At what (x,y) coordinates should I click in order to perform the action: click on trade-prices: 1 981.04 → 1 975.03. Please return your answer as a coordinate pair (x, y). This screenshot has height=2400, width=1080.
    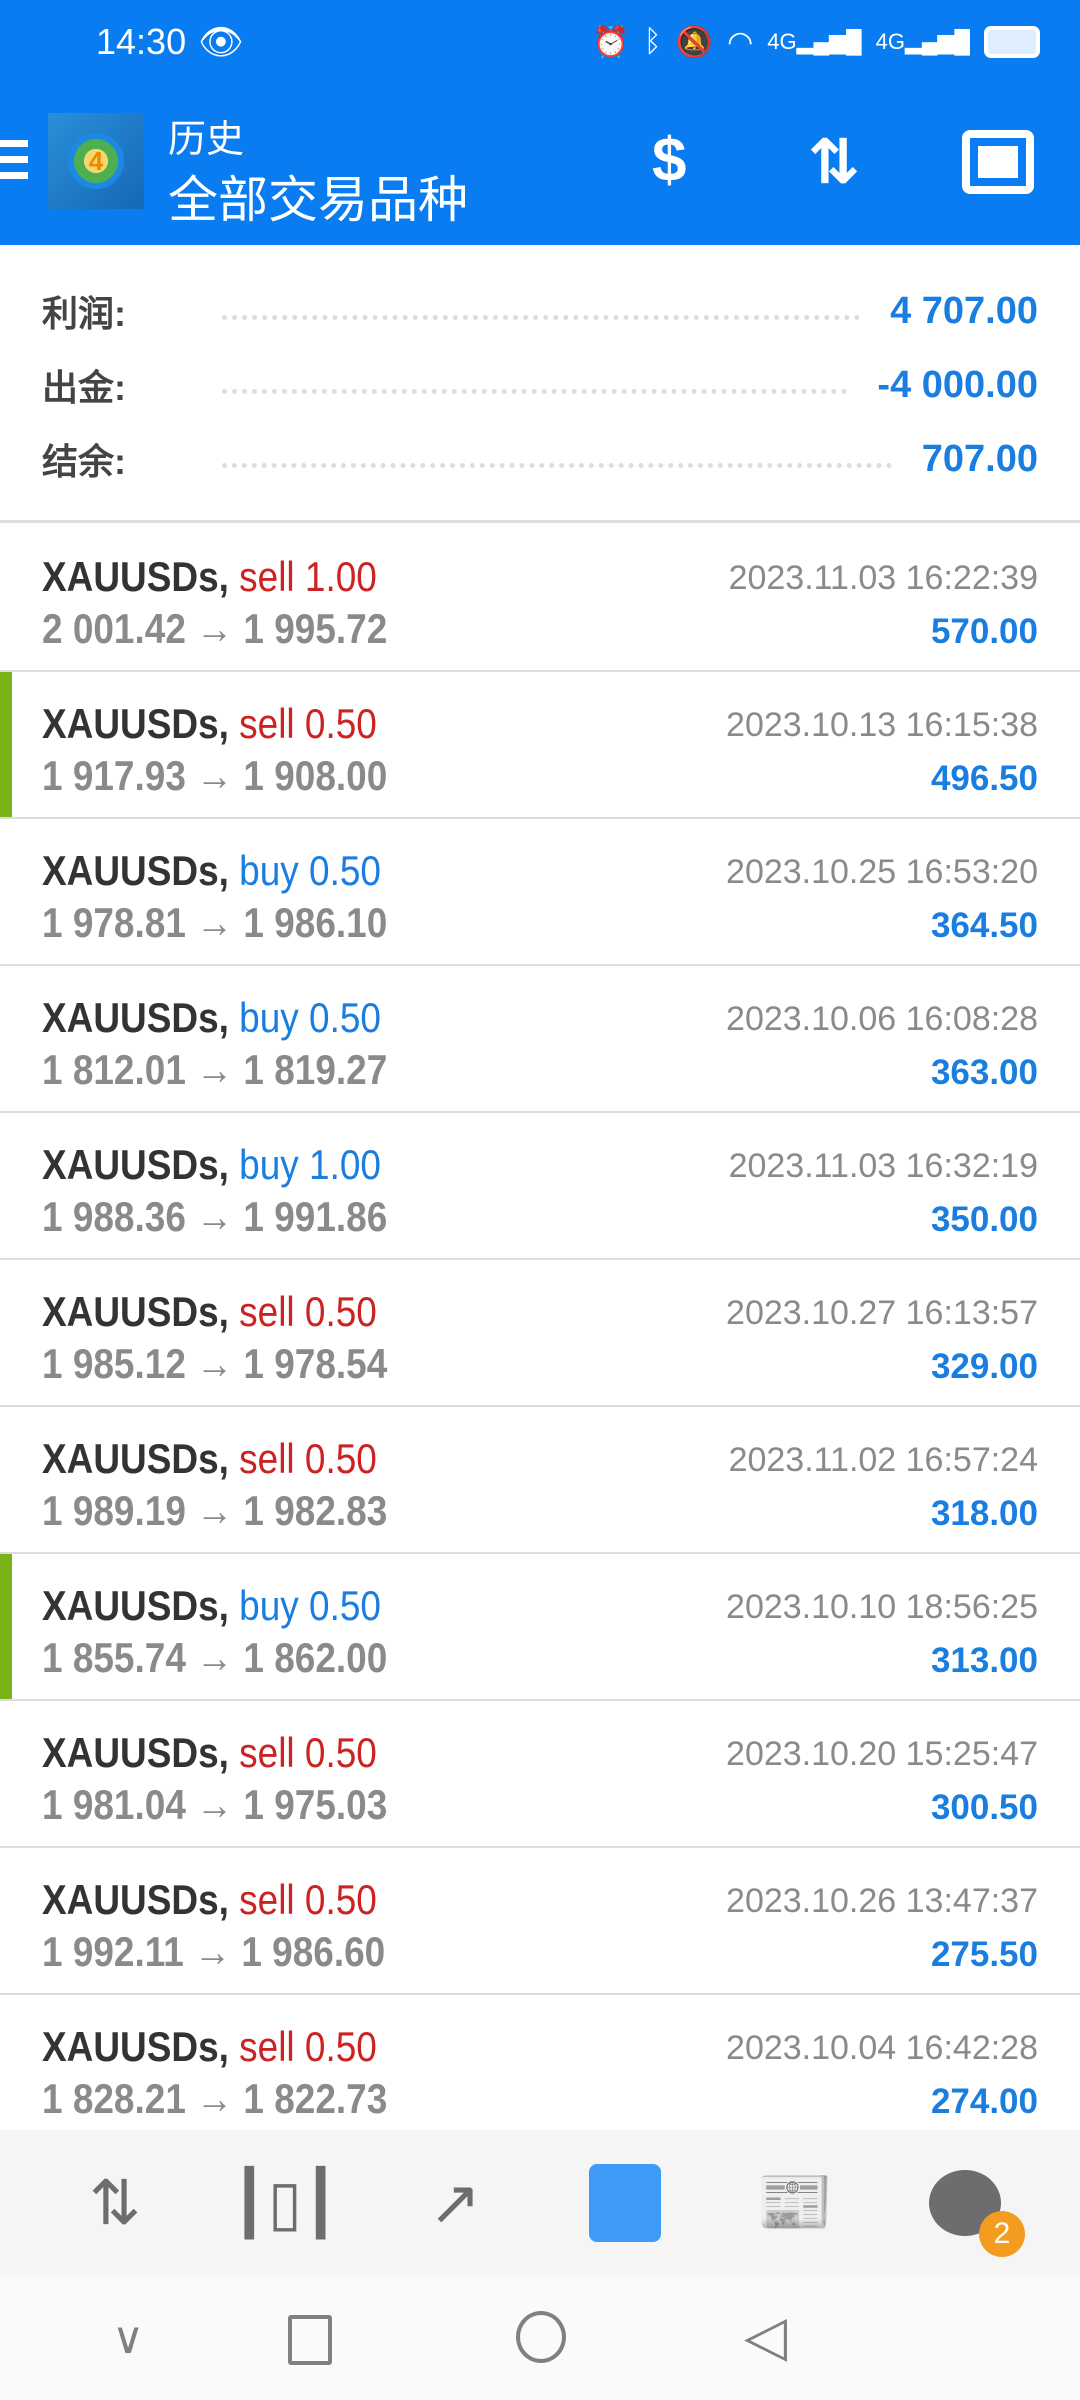
    Looking at the image, I should click on (214, 1805).